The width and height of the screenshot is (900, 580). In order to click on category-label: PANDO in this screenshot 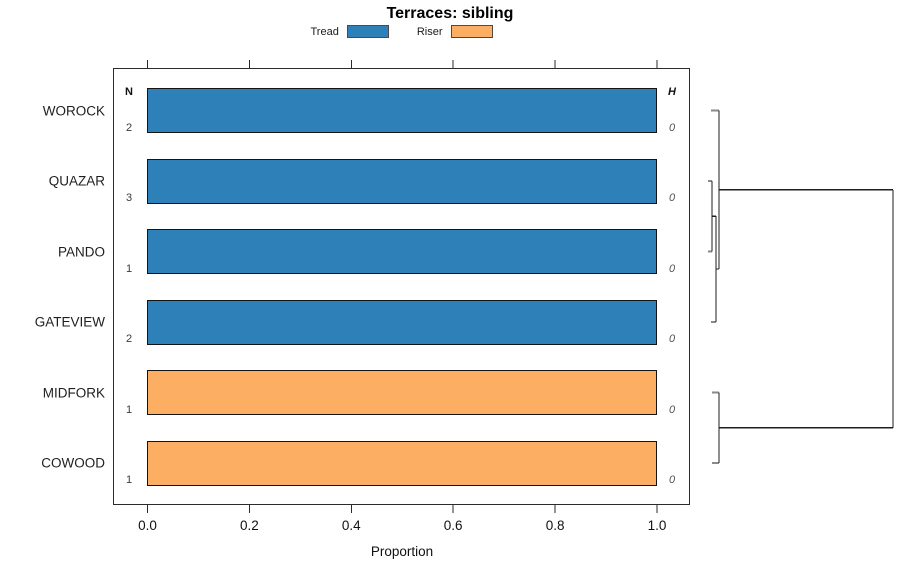, I will do `click(81, 251)`.